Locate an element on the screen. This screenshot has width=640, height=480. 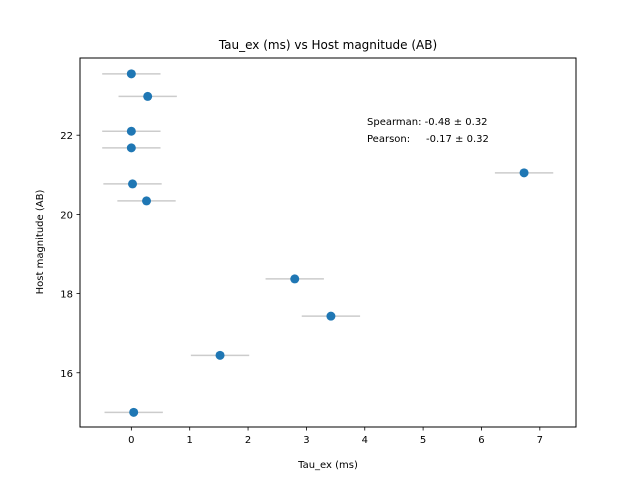
annotation-pearson: Pearson: -0.17 ± 0.32 is located at coordinates (428, 139).